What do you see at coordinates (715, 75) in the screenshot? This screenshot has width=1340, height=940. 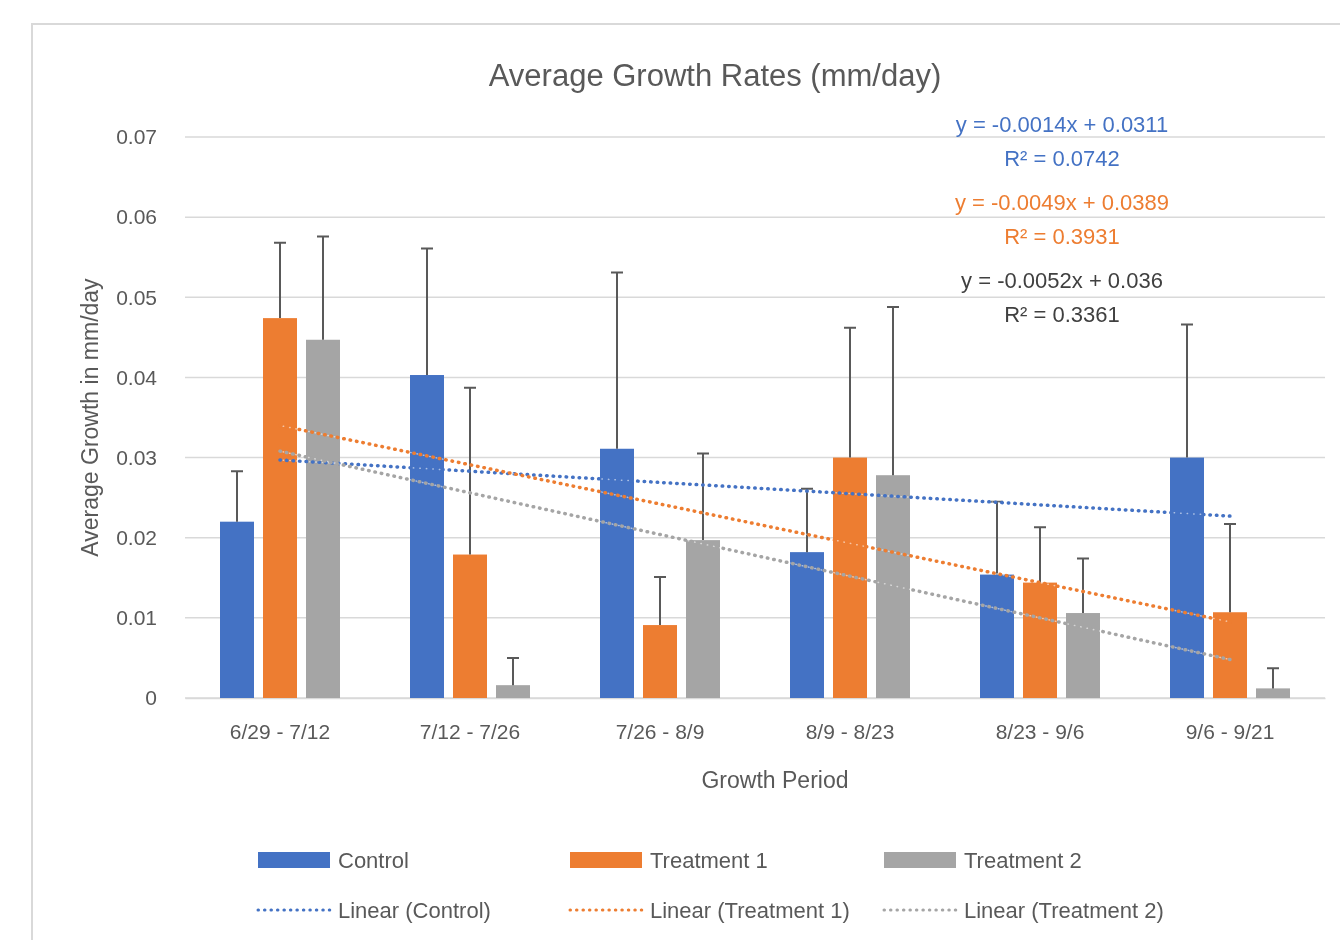 I see `chart-title: Average Growth Rates (mm/day)` at bounding box center [715, 75].